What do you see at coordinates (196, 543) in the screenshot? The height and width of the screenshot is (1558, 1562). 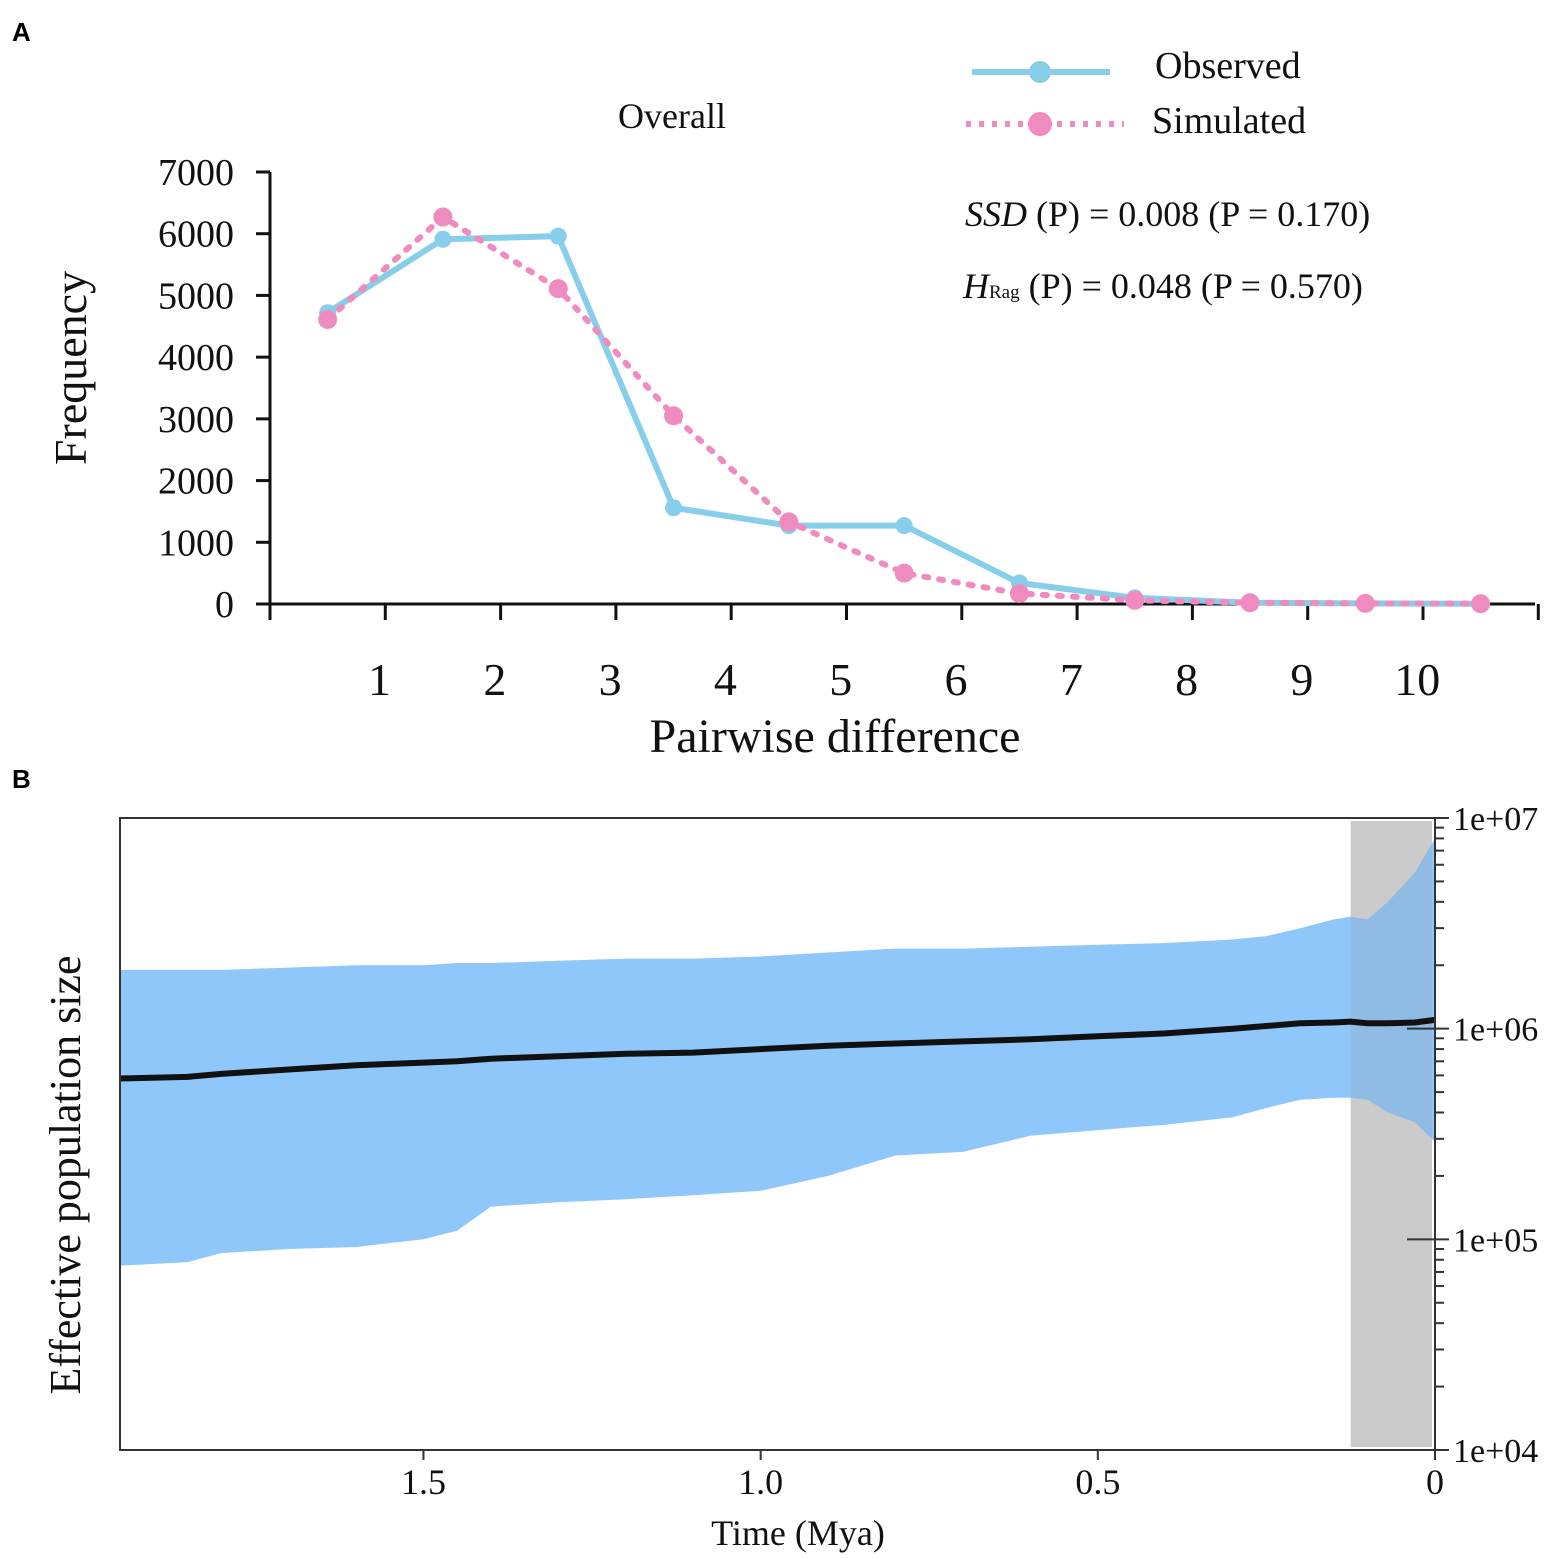 I see `chart-a-ytick-label: 1000` at bounding box center [196, 543].